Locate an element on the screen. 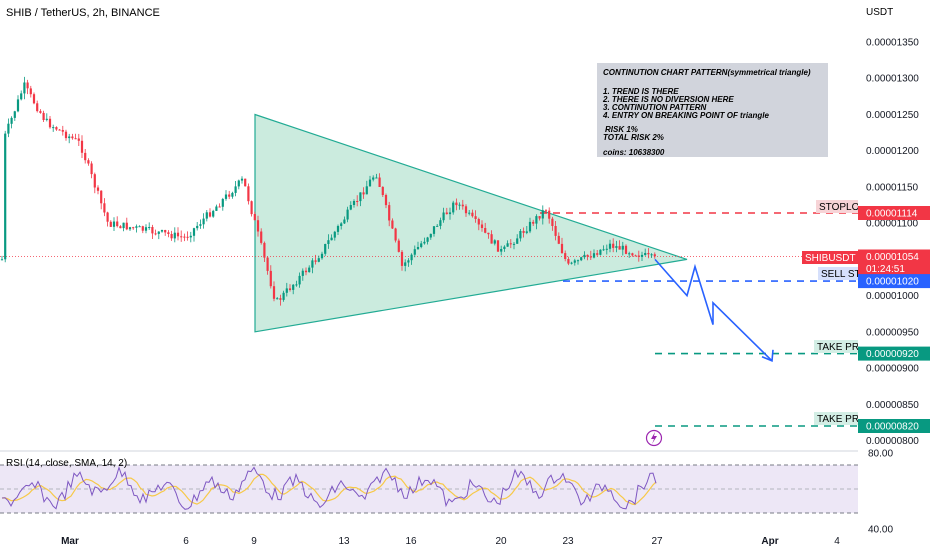 Image resolution: width=932 pixels, height=550 pixels. svg-text: TAKE PRO is located at coordinates (842, 419).